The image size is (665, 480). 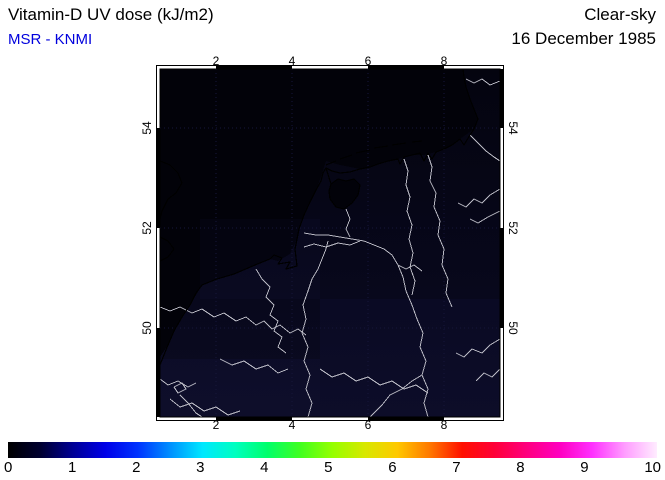 What do you see at coordinates (374, 153) in the screenshot?
I see `frisian-islands` at bounding box center [374, 153].